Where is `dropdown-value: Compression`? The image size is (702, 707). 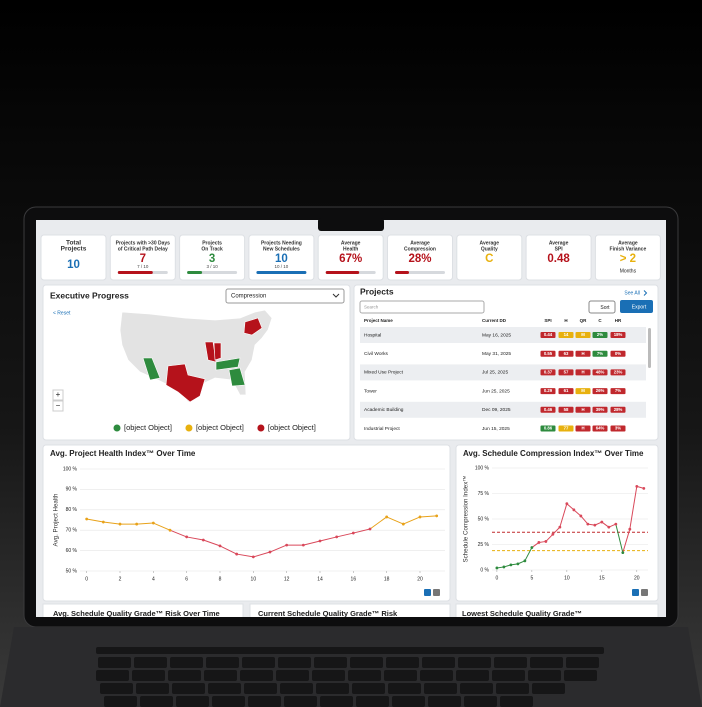 dropdown-value: Compression is located at coordinates (248, 297).